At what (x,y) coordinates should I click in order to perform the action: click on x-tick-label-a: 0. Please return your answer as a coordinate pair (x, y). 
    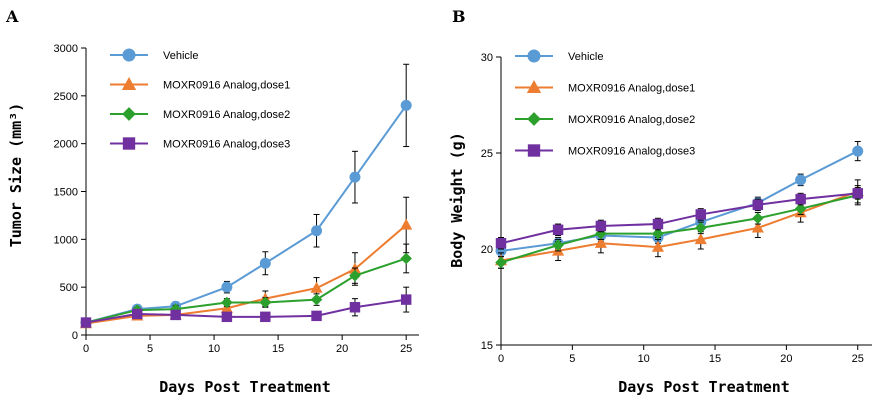
    Looking at the image, I should click on (86, 349).